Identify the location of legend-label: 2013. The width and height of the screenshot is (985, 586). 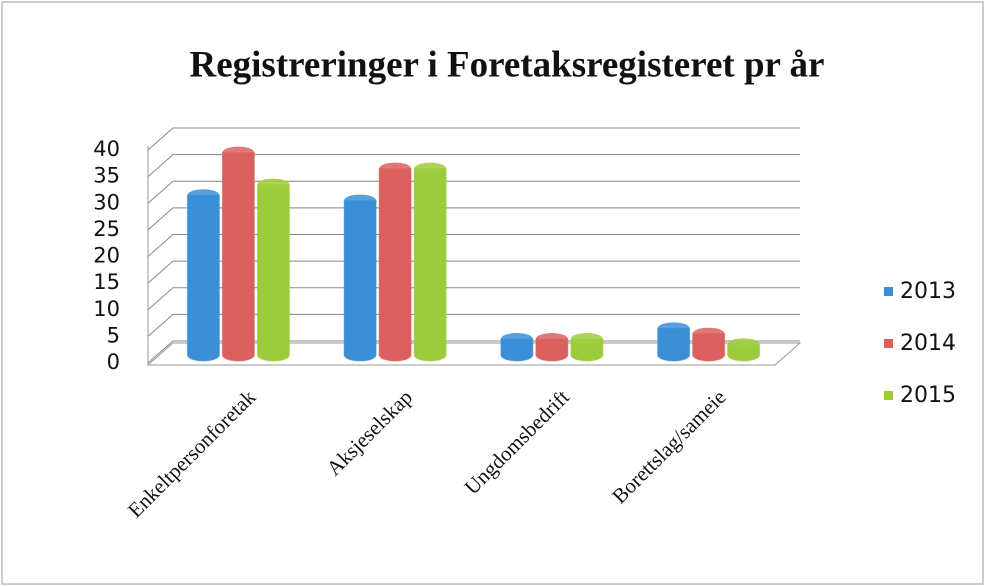
(928, 291).